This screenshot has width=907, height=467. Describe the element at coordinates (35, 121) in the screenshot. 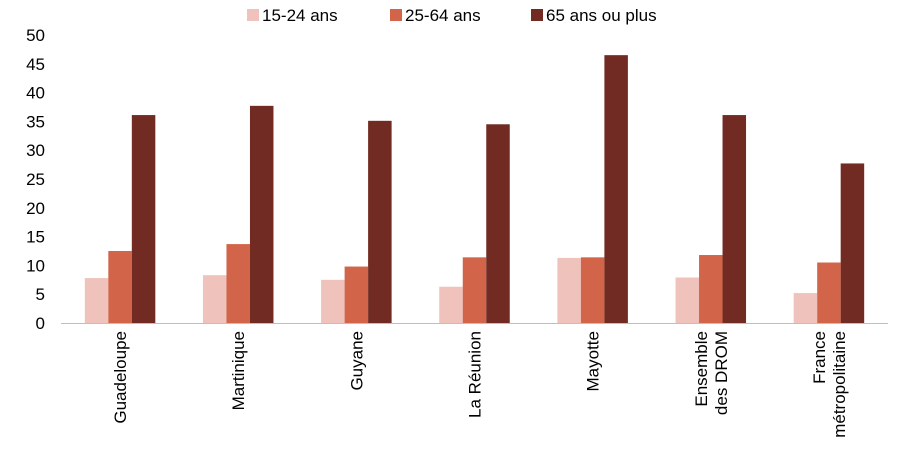

I see `y-tick-label: 35` at that location.